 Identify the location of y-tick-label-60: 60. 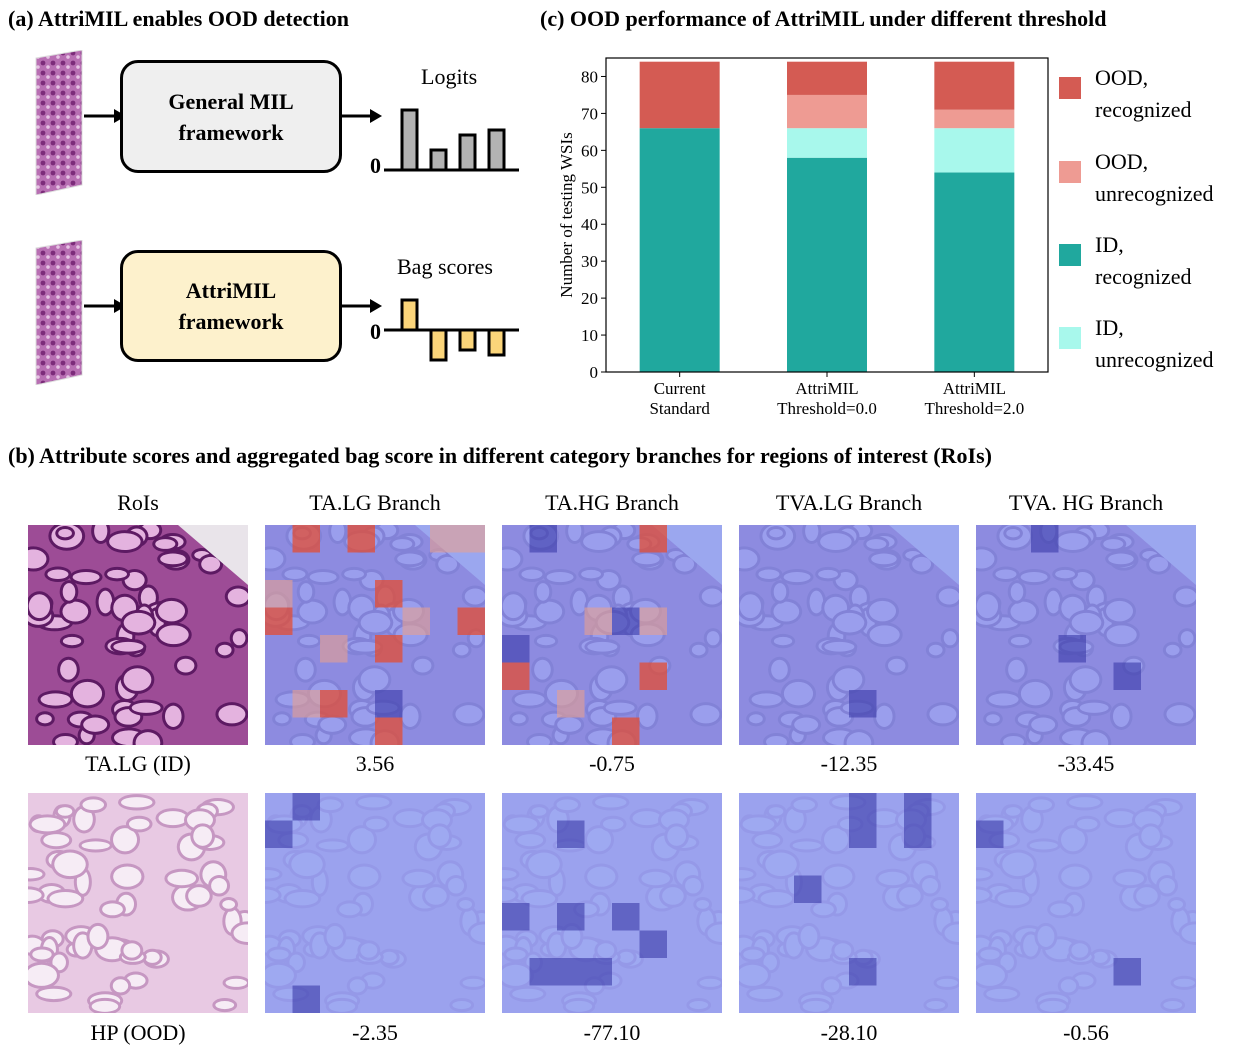
(589, 150).